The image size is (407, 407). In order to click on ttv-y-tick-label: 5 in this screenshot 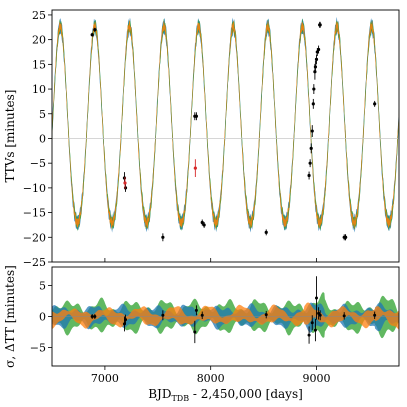, I will do `click(42, 114)`.